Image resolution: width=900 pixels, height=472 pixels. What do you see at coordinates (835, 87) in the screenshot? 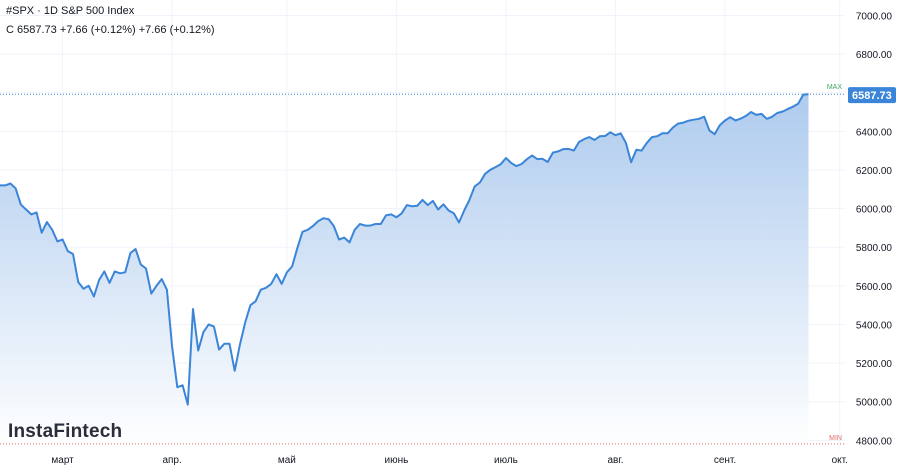
I see `max-label: MAX` at bounding box center [835, 87].